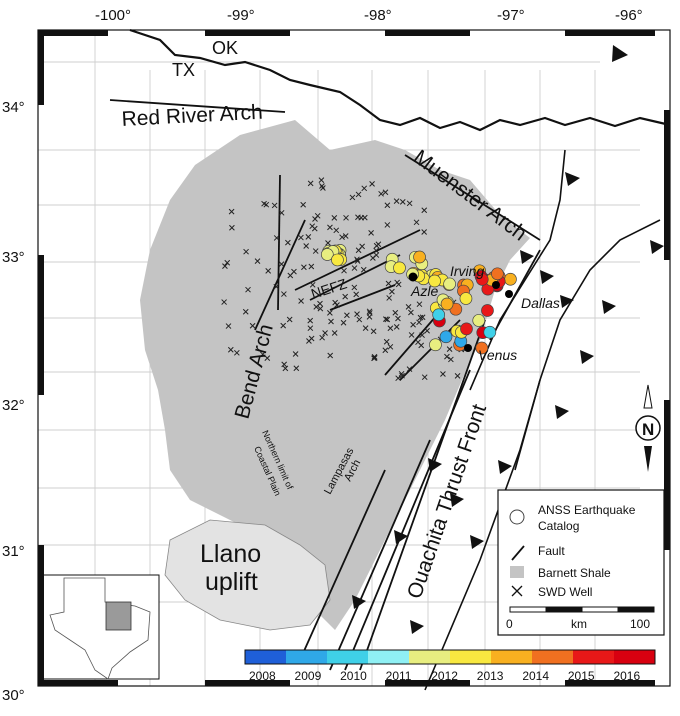 The height and width of the screenshot is (716, 680). What do you see at coordinates (230, 554) in the screenshot?
I see `label-llano-1: Llano` at bounding box center [230, 554].